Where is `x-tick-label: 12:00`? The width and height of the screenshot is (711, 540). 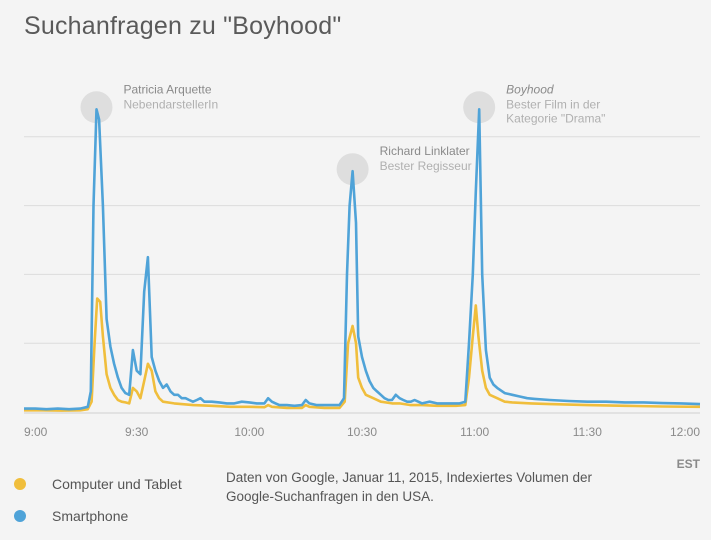 x-tick-label: 12:00 is located at coordinates (685, 432).